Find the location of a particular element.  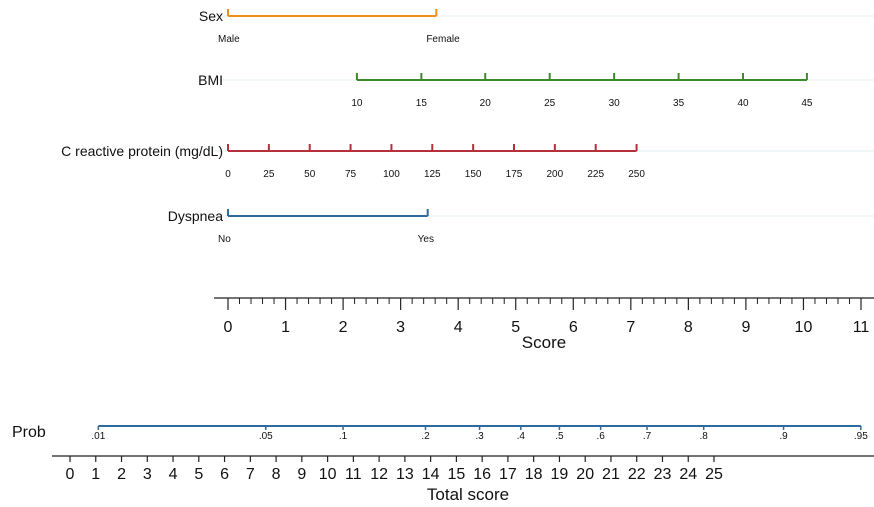

variable-label: Dyspnea is located at coordinates (195, 216).